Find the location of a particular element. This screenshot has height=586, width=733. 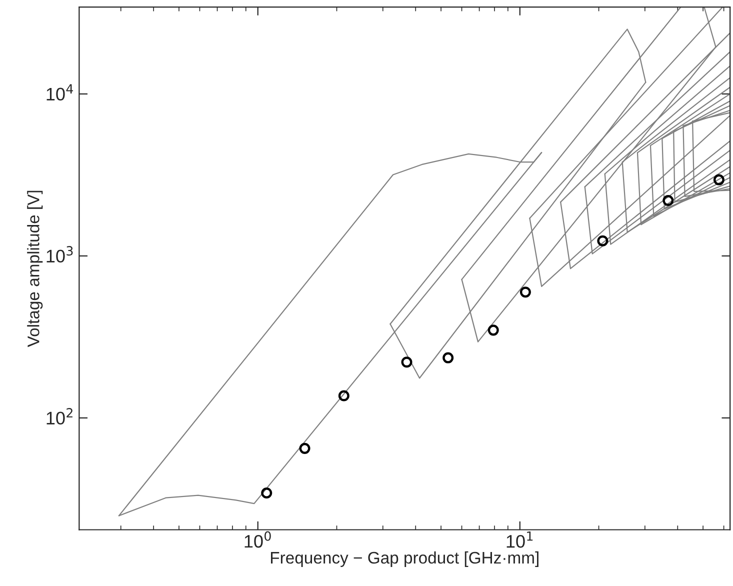

x-tick-label: 10$^{1}$ is located at coordinates (519, 539).